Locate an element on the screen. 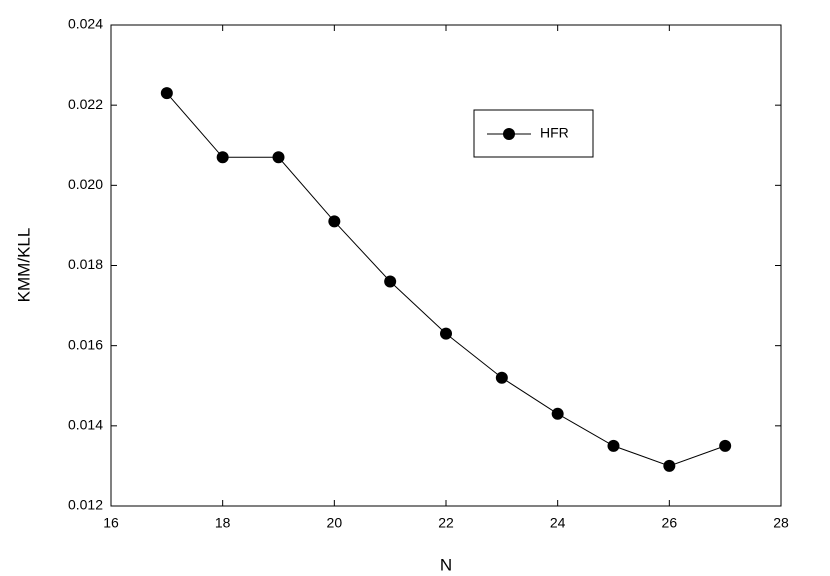  legend-marker is located at coordinates (509, 134).